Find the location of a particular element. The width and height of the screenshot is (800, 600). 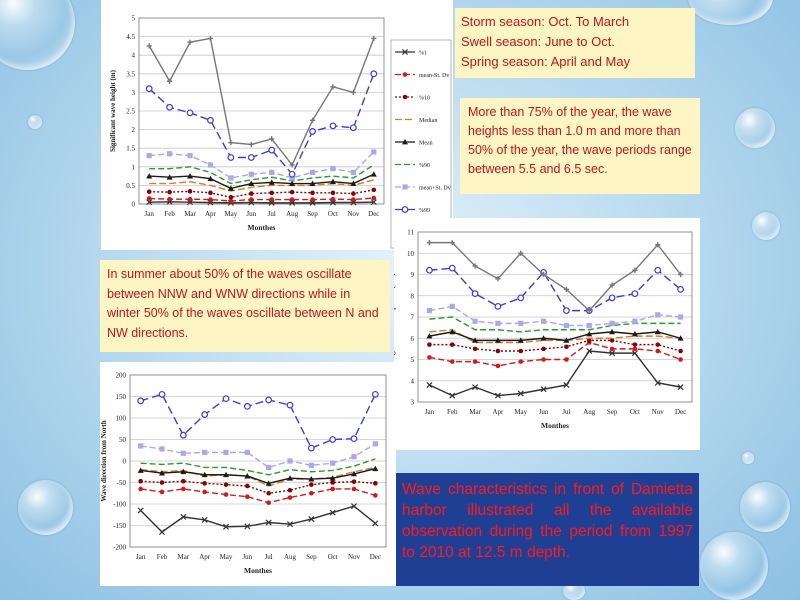

bubble-decoration is located at coordinates (734, 566).